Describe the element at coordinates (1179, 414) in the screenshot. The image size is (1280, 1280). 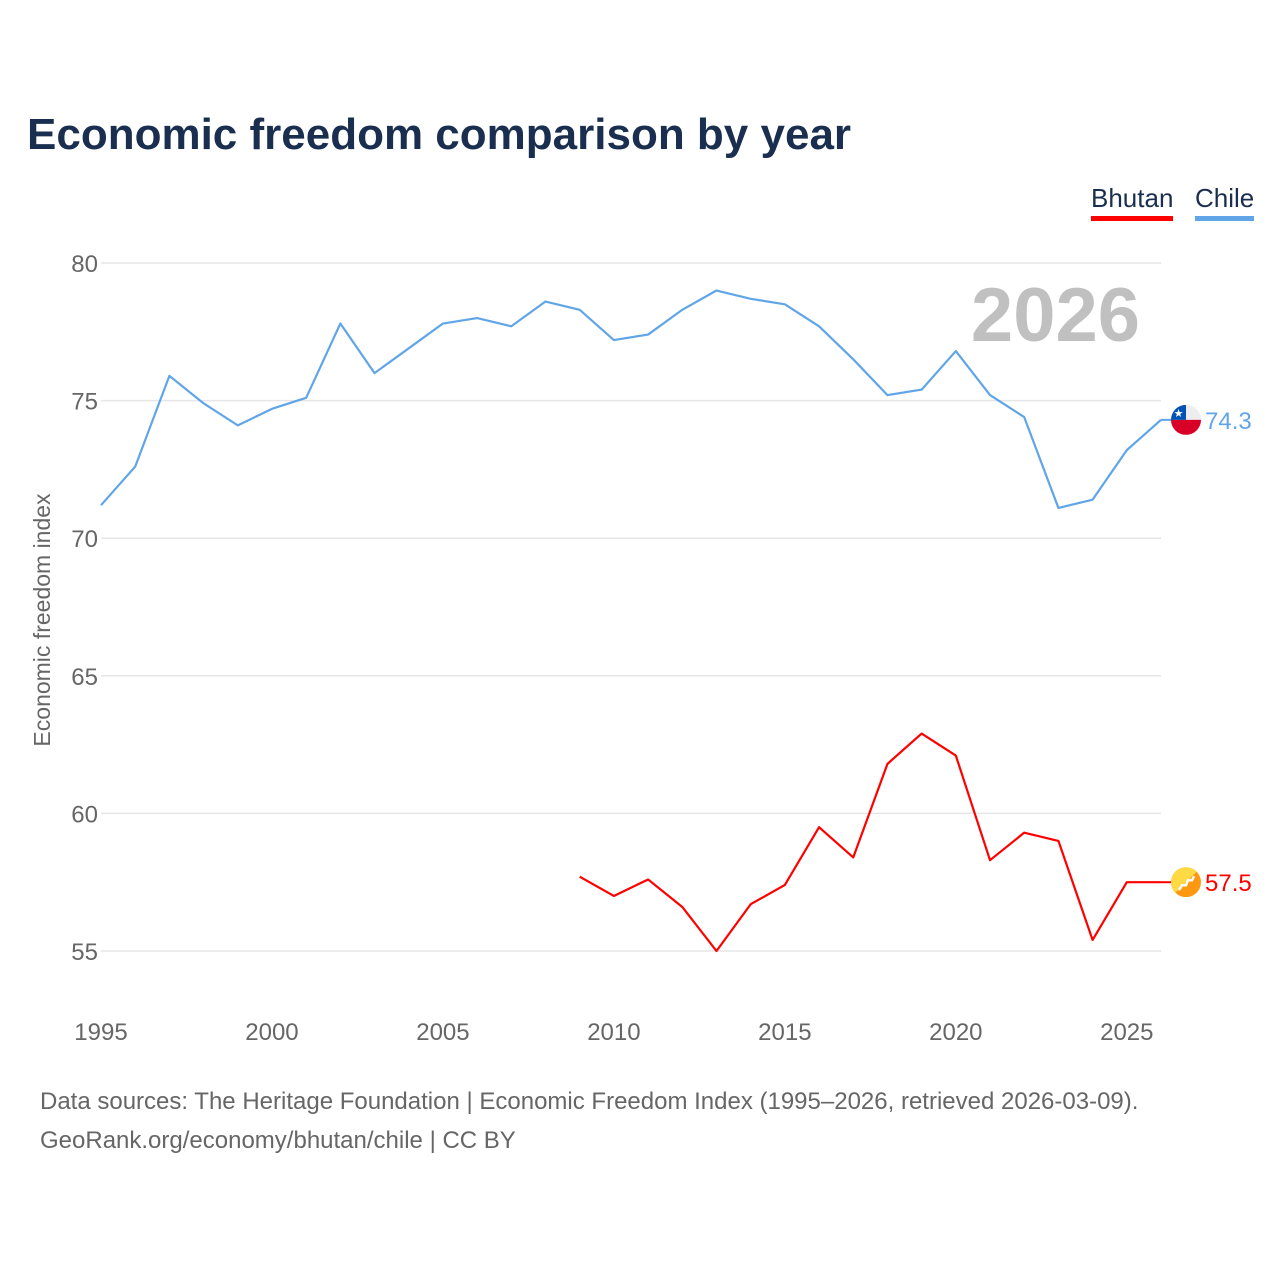
I see `flag-star: ★` at that location.